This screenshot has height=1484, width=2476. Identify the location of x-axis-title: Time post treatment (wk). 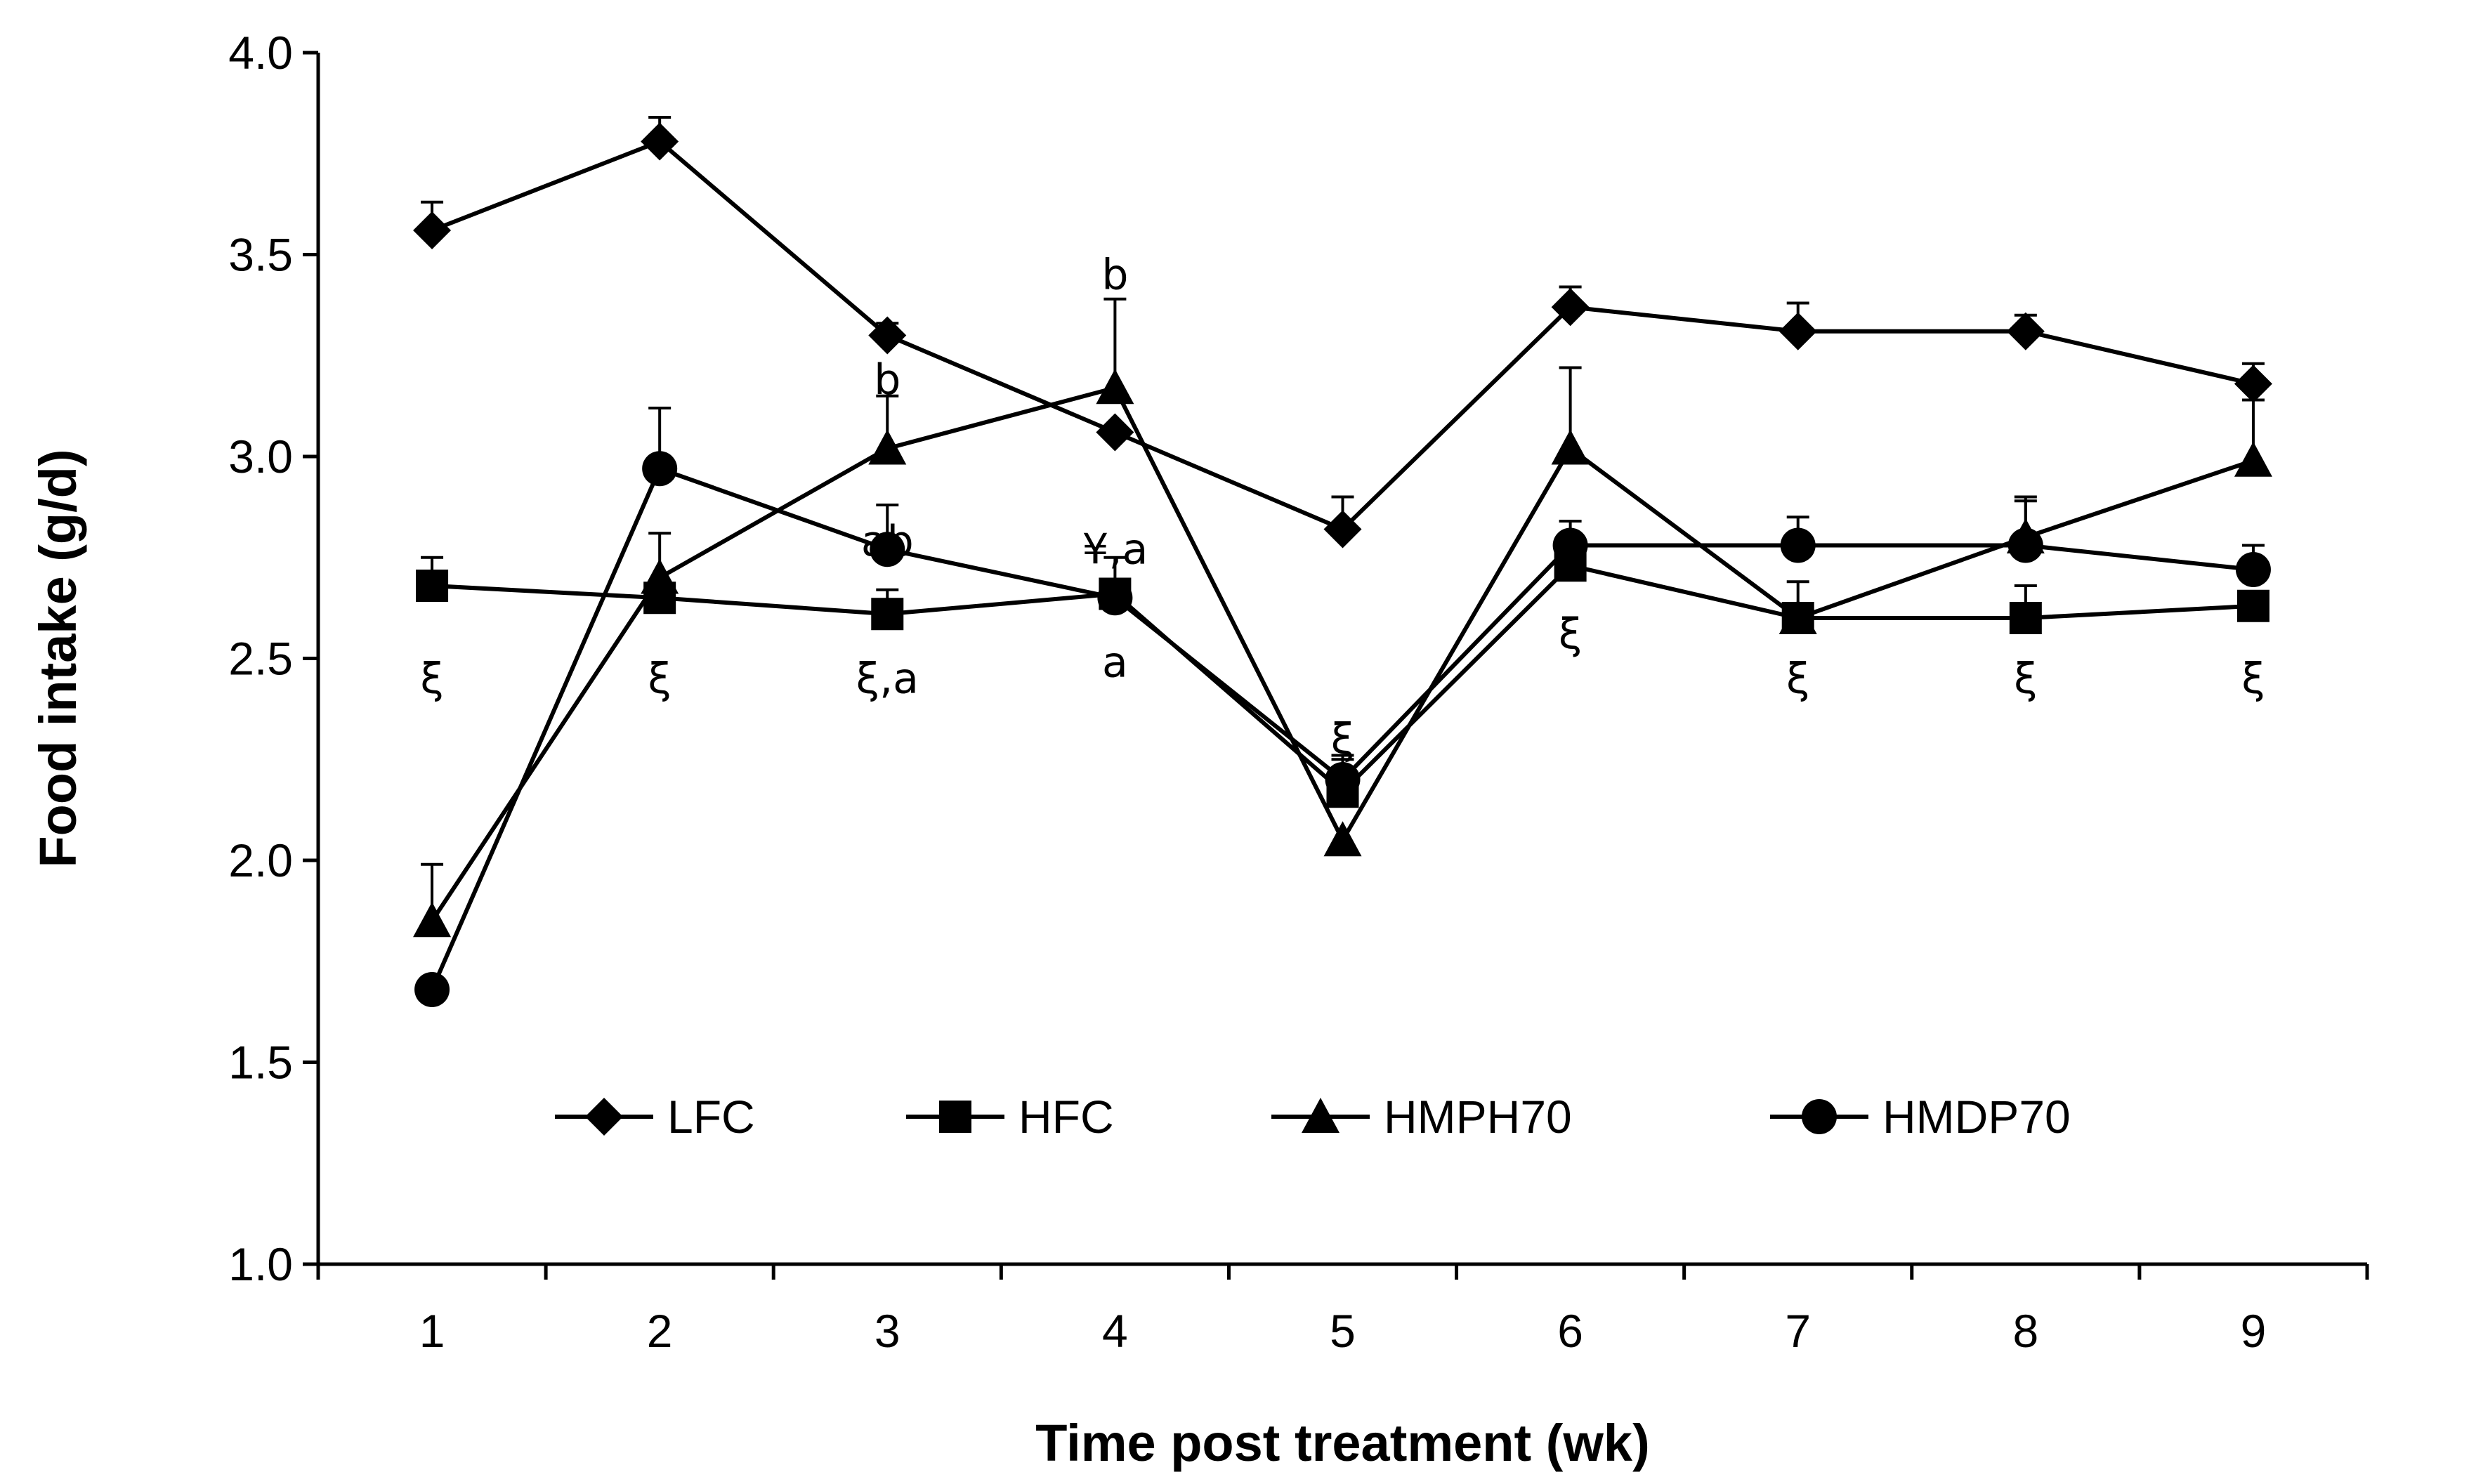
(1342, 1443).